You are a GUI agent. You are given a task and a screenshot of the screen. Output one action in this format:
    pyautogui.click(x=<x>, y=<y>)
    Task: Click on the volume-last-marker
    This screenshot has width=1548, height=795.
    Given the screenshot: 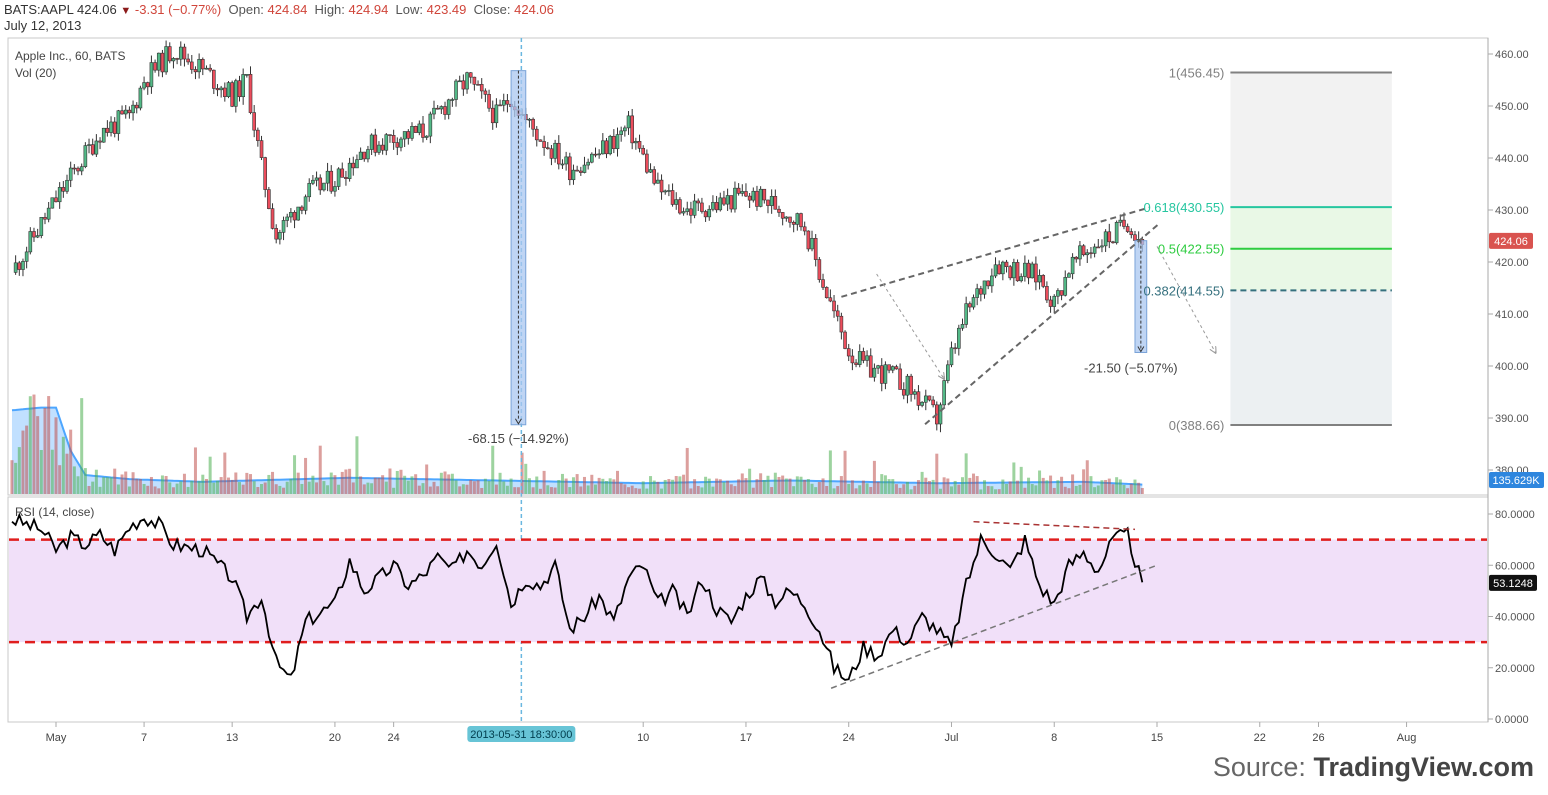 What is the action you would take?
    pyautogui.click(x=1516, y=480)
    